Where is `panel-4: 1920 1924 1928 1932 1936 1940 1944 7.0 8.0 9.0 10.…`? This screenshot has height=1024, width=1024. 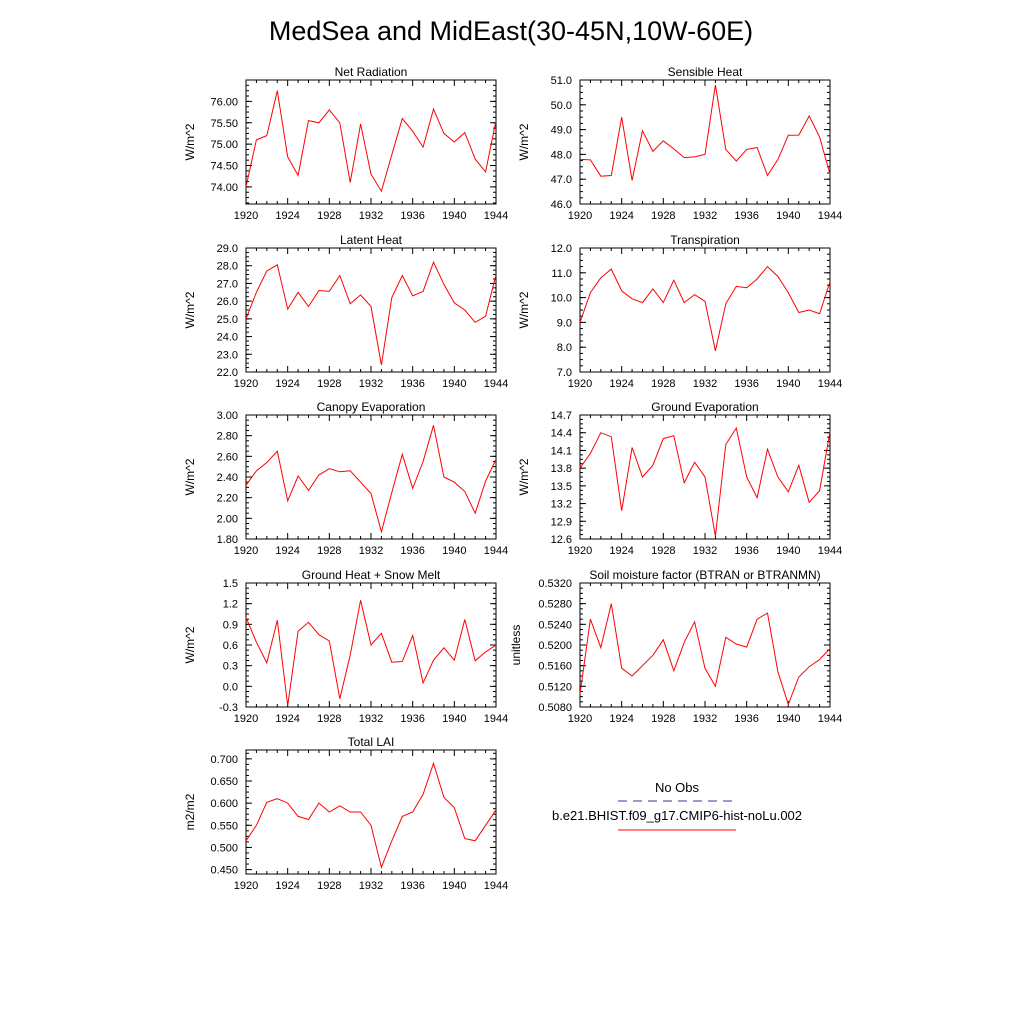
panel-4: 1920 1924 1928 1932 1936 1940 1944 7.0 8.0 9.0 10.… is located at coordinates (679, 311).